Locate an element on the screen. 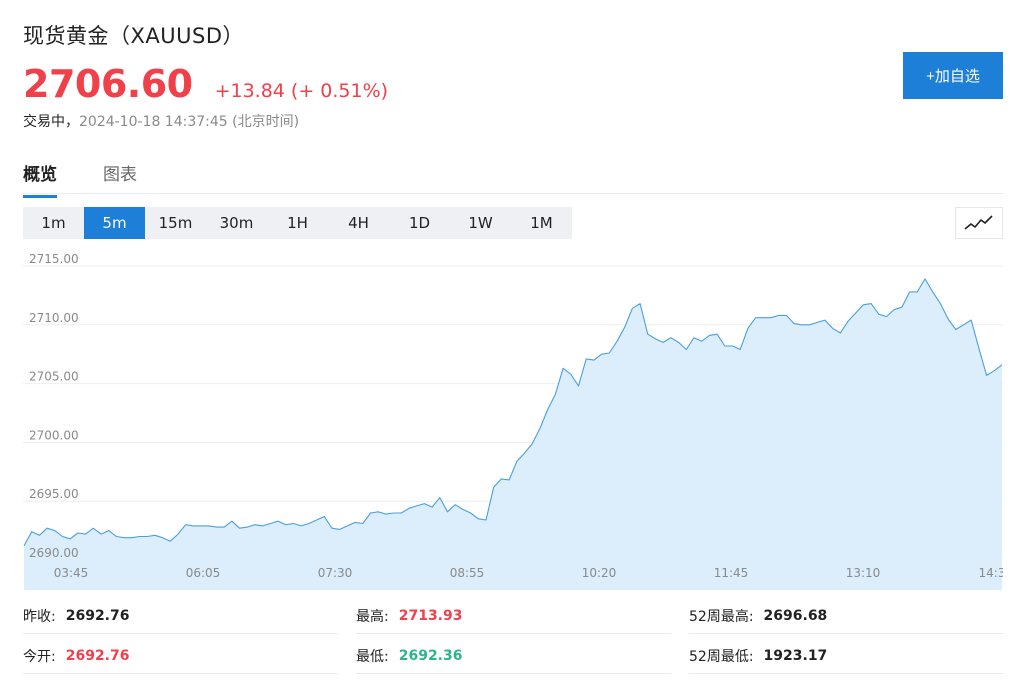 This screenshot has height=694, width=1024. tab-bar: 概览 图表 is located at coordinates (513, 177).